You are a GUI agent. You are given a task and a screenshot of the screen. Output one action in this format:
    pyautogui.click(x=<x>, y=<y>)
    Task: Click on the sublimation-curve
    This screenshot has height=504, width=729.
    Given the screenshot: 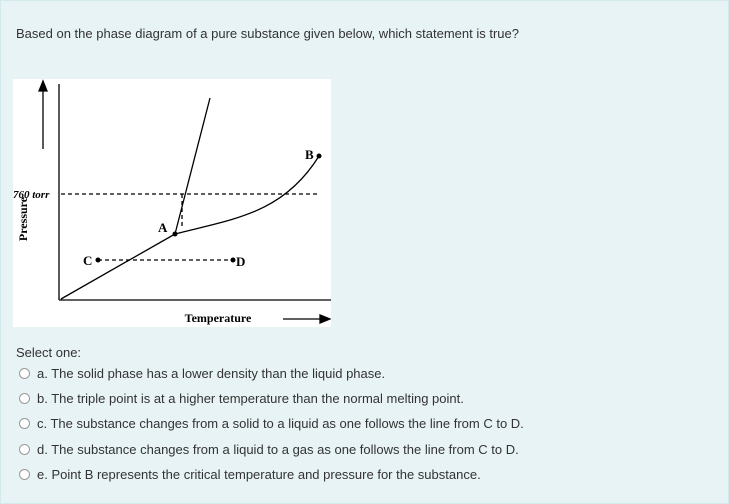 What is the action you would take?
    pyautogui.click(x=118, y=266)
    